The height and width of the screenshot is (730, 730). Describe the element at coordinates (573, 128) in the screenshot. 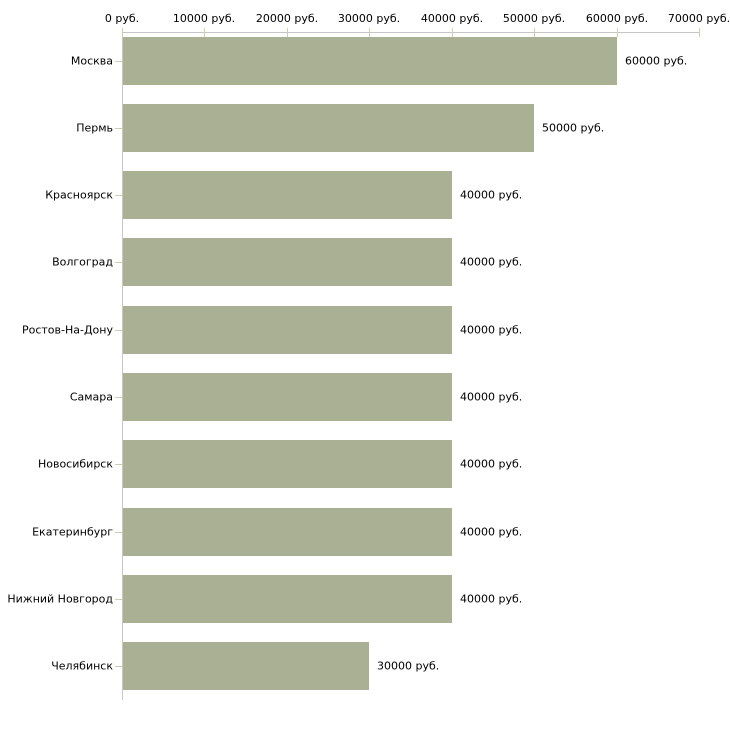

I see `value-label: 50000 руб.` at that location.